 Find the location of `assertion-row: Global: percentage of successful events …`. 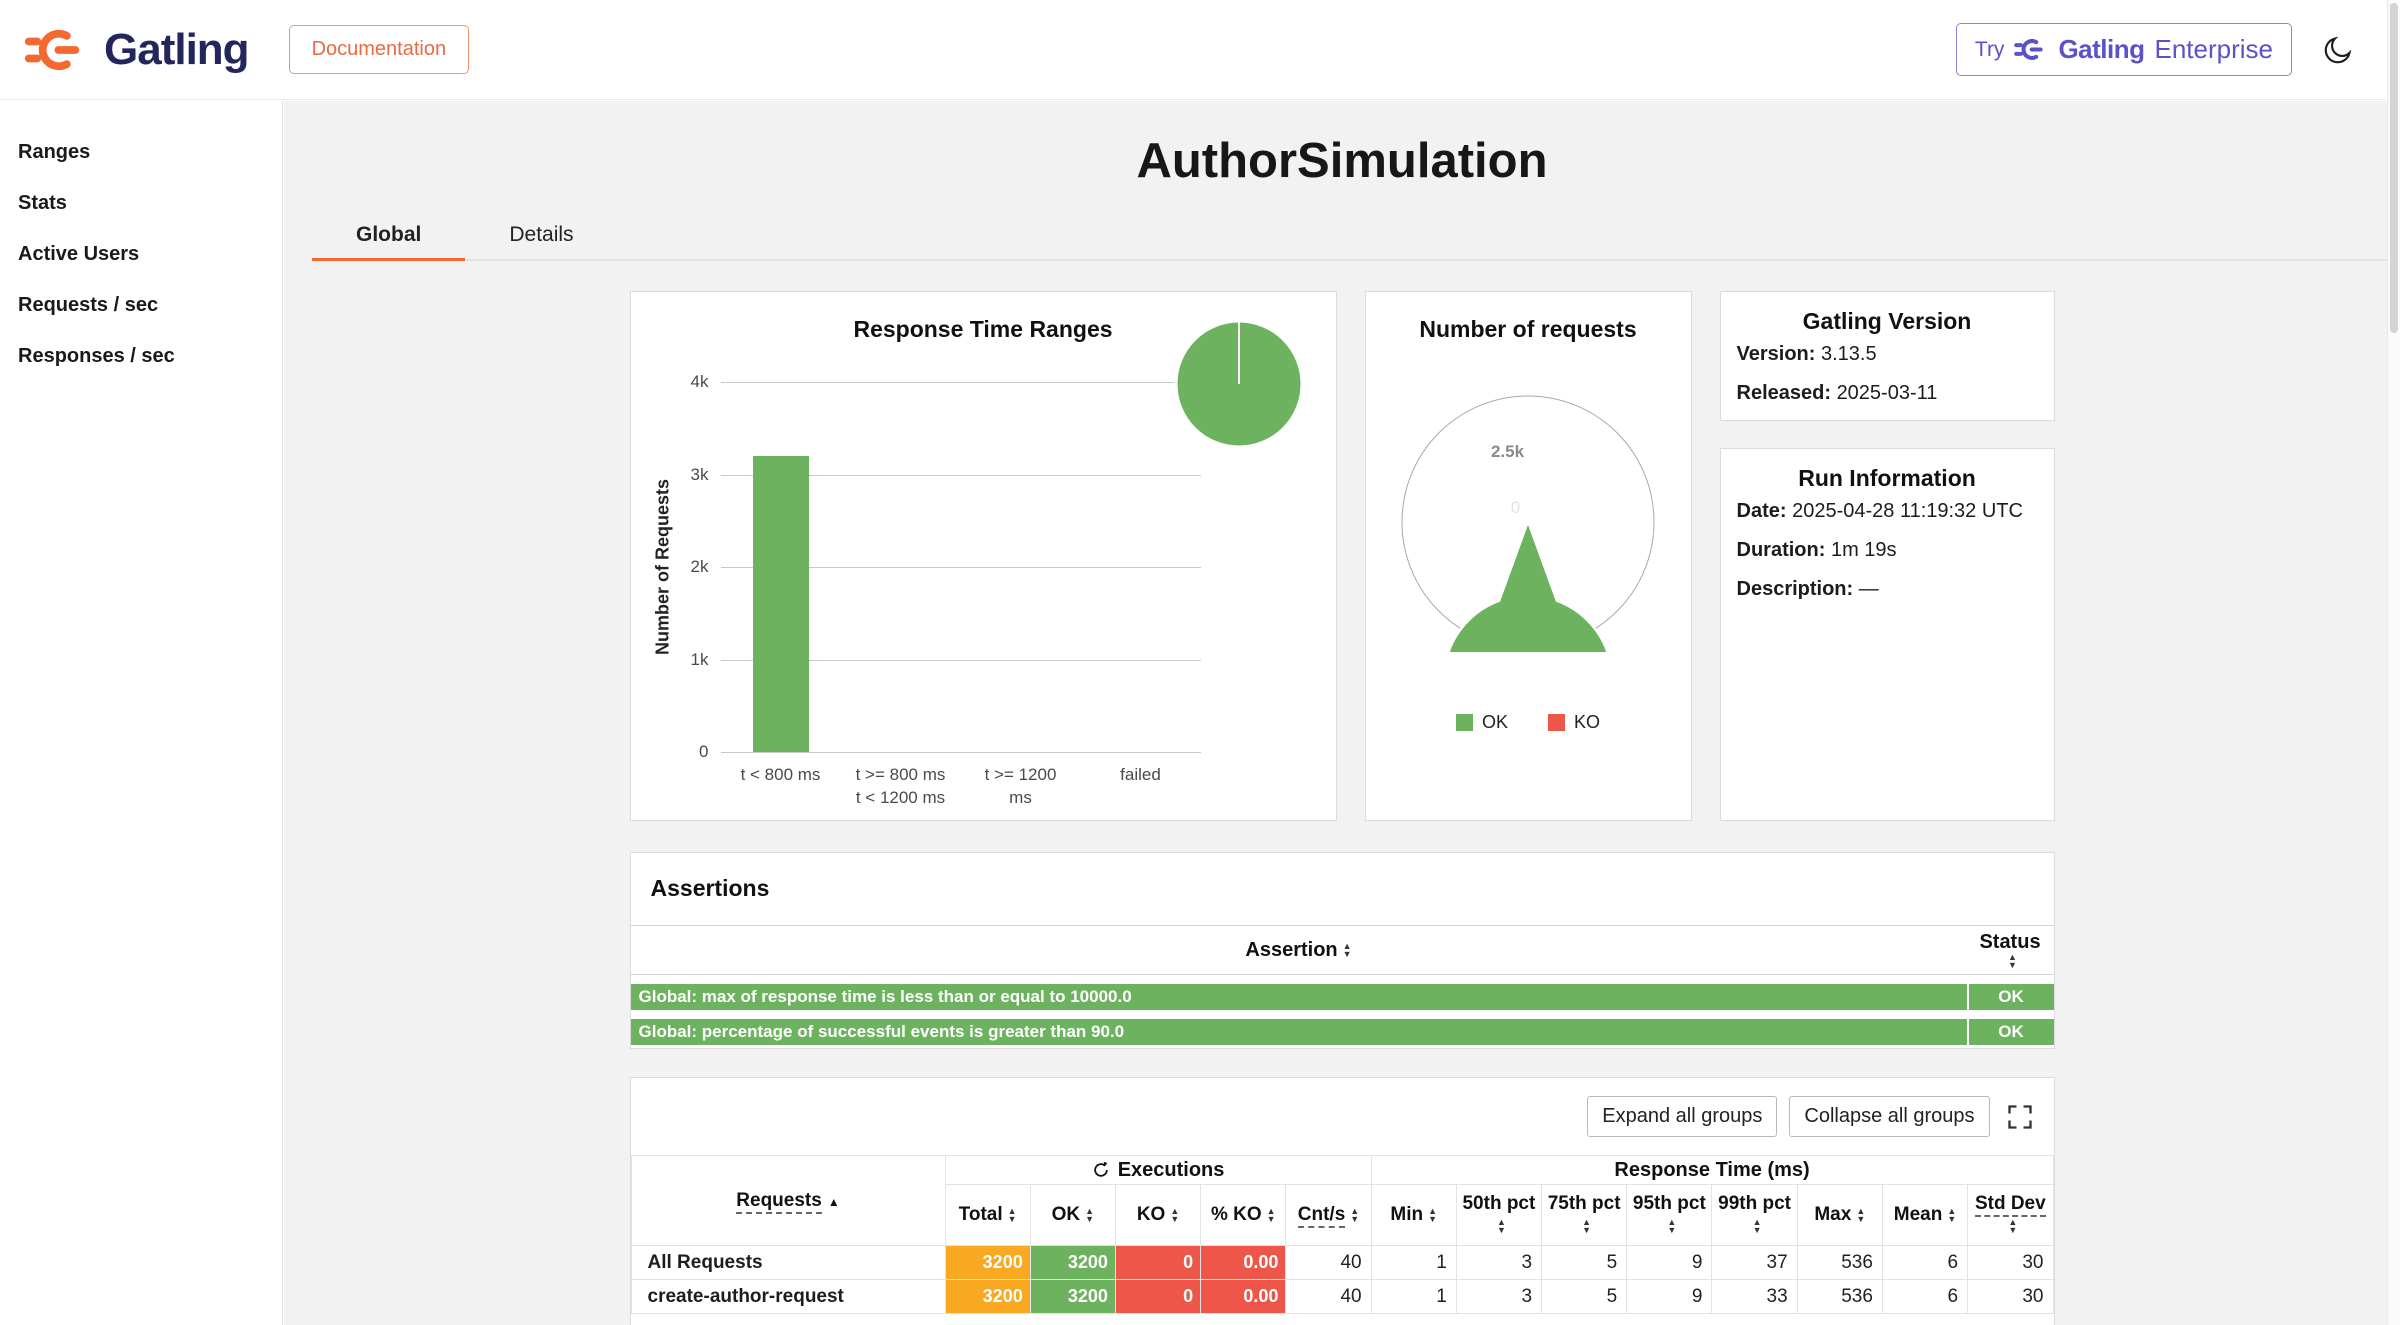

assertion-row: Global: percentage of successful events … is located at coordinates (1342, 1032).